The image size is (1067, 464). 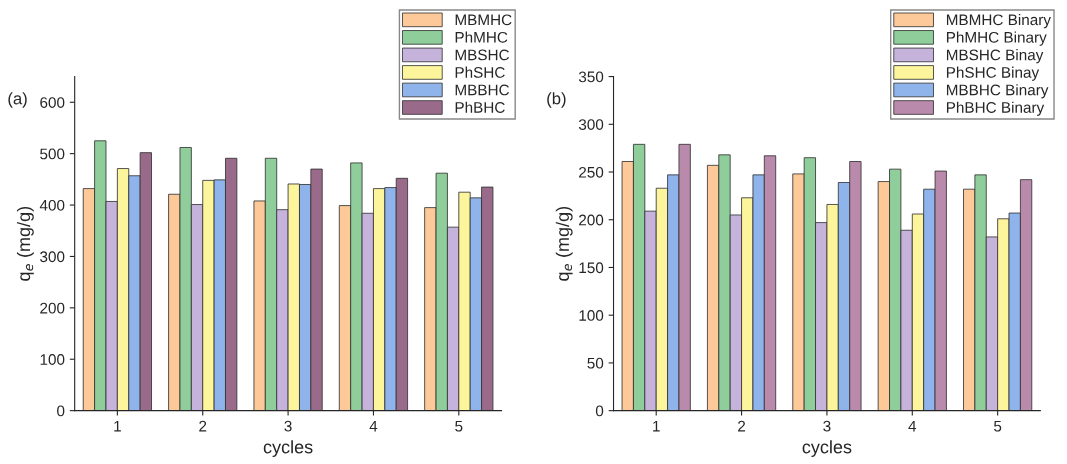 What do you see at coordinates (556, 100) in the screenshot?
I see `text: (b)` at bounding box center [556, 100].